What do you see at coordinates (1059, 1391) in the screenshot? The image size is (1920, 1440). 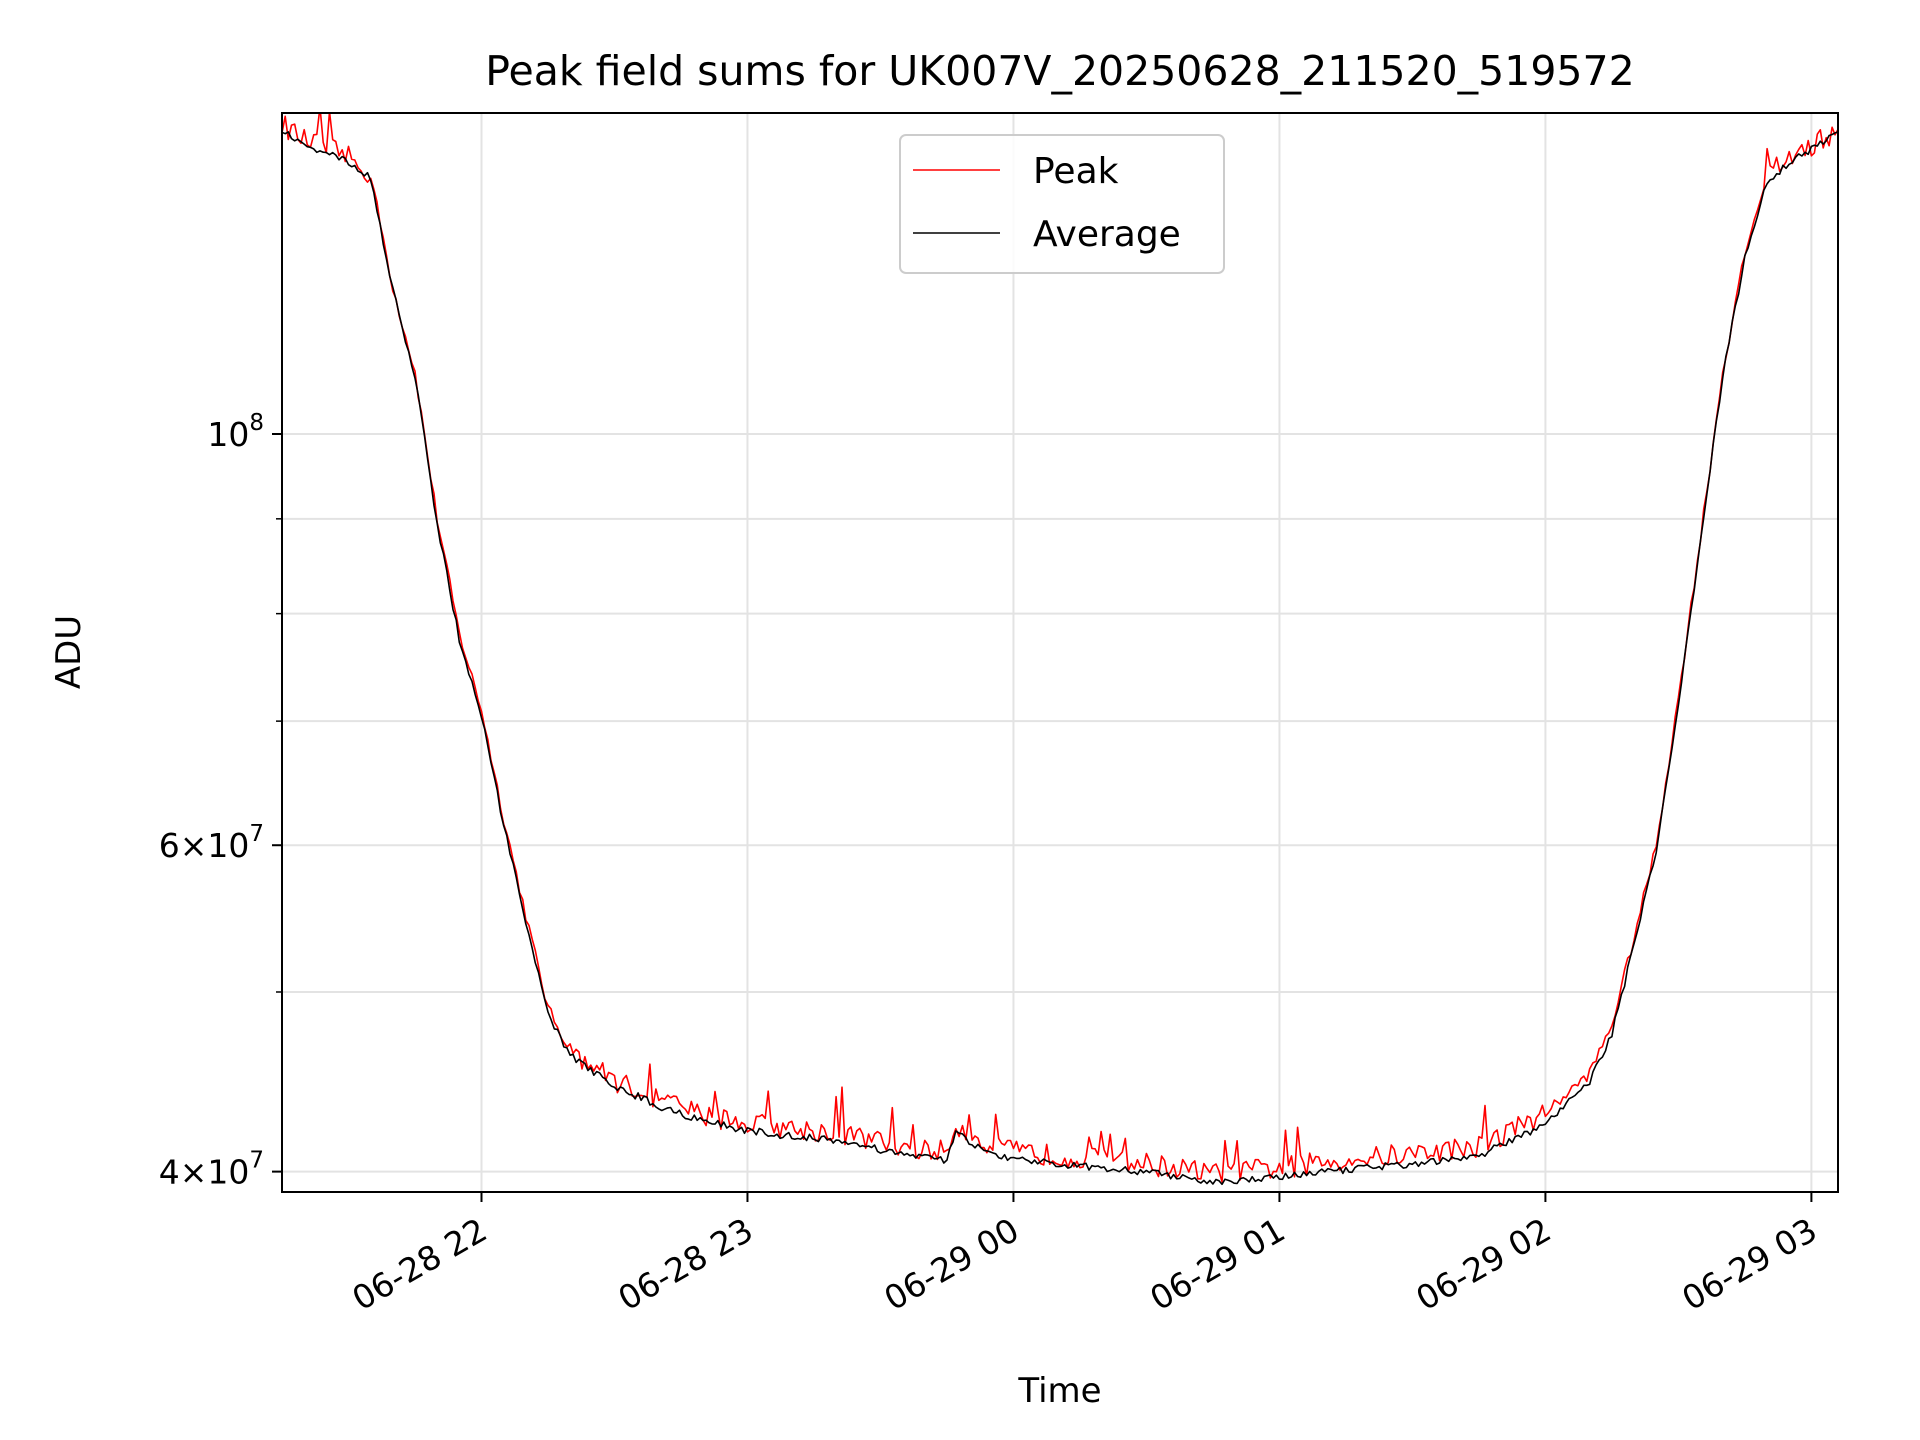 I see `x-axis-label: Time` at bounding box center [1059, 1391].